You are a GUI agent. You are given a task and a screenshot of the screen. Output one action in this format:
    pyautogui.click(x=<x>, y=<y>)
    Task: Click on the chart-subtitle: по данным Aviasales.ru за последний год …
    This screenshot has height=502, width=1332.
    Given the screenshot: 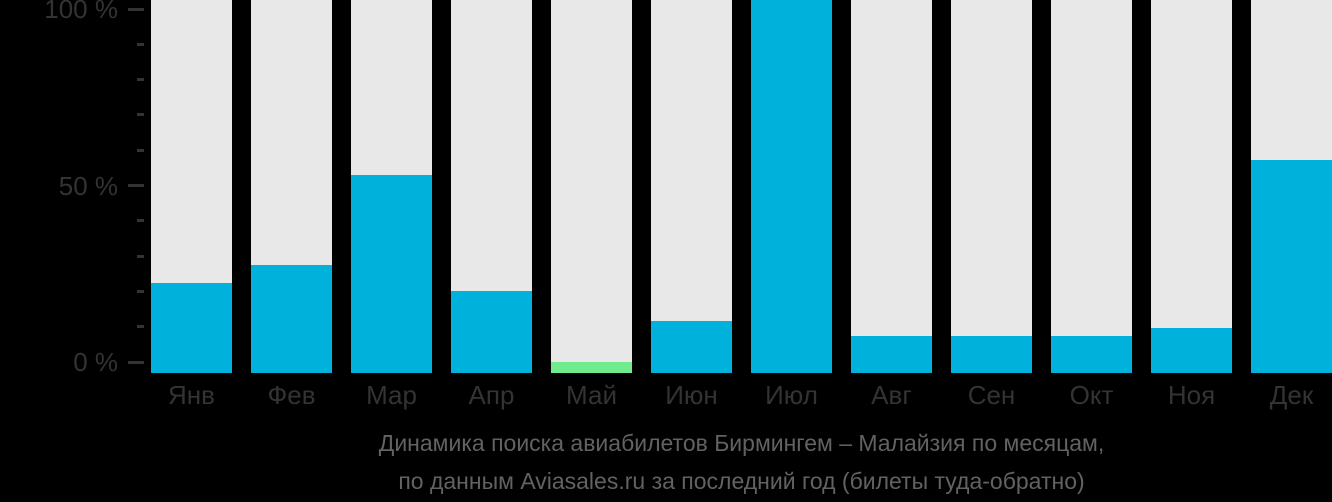 What is the action you would take?
    pyautogui.click(x=741, y=481)
    